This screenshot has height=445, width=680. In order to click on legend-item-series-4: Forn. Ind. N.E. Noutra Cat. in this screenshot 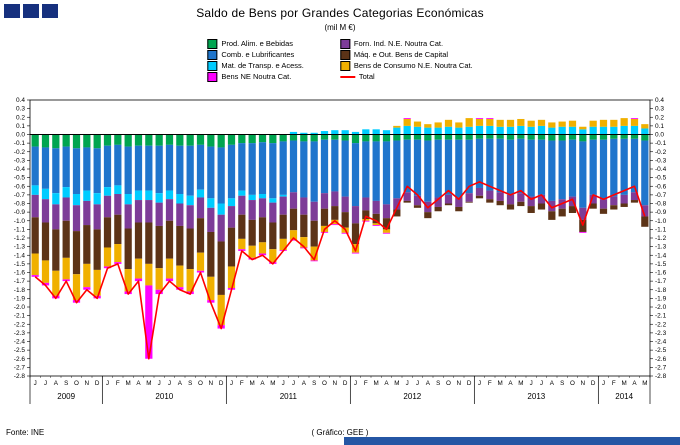, I will do `click(406, 43)`.